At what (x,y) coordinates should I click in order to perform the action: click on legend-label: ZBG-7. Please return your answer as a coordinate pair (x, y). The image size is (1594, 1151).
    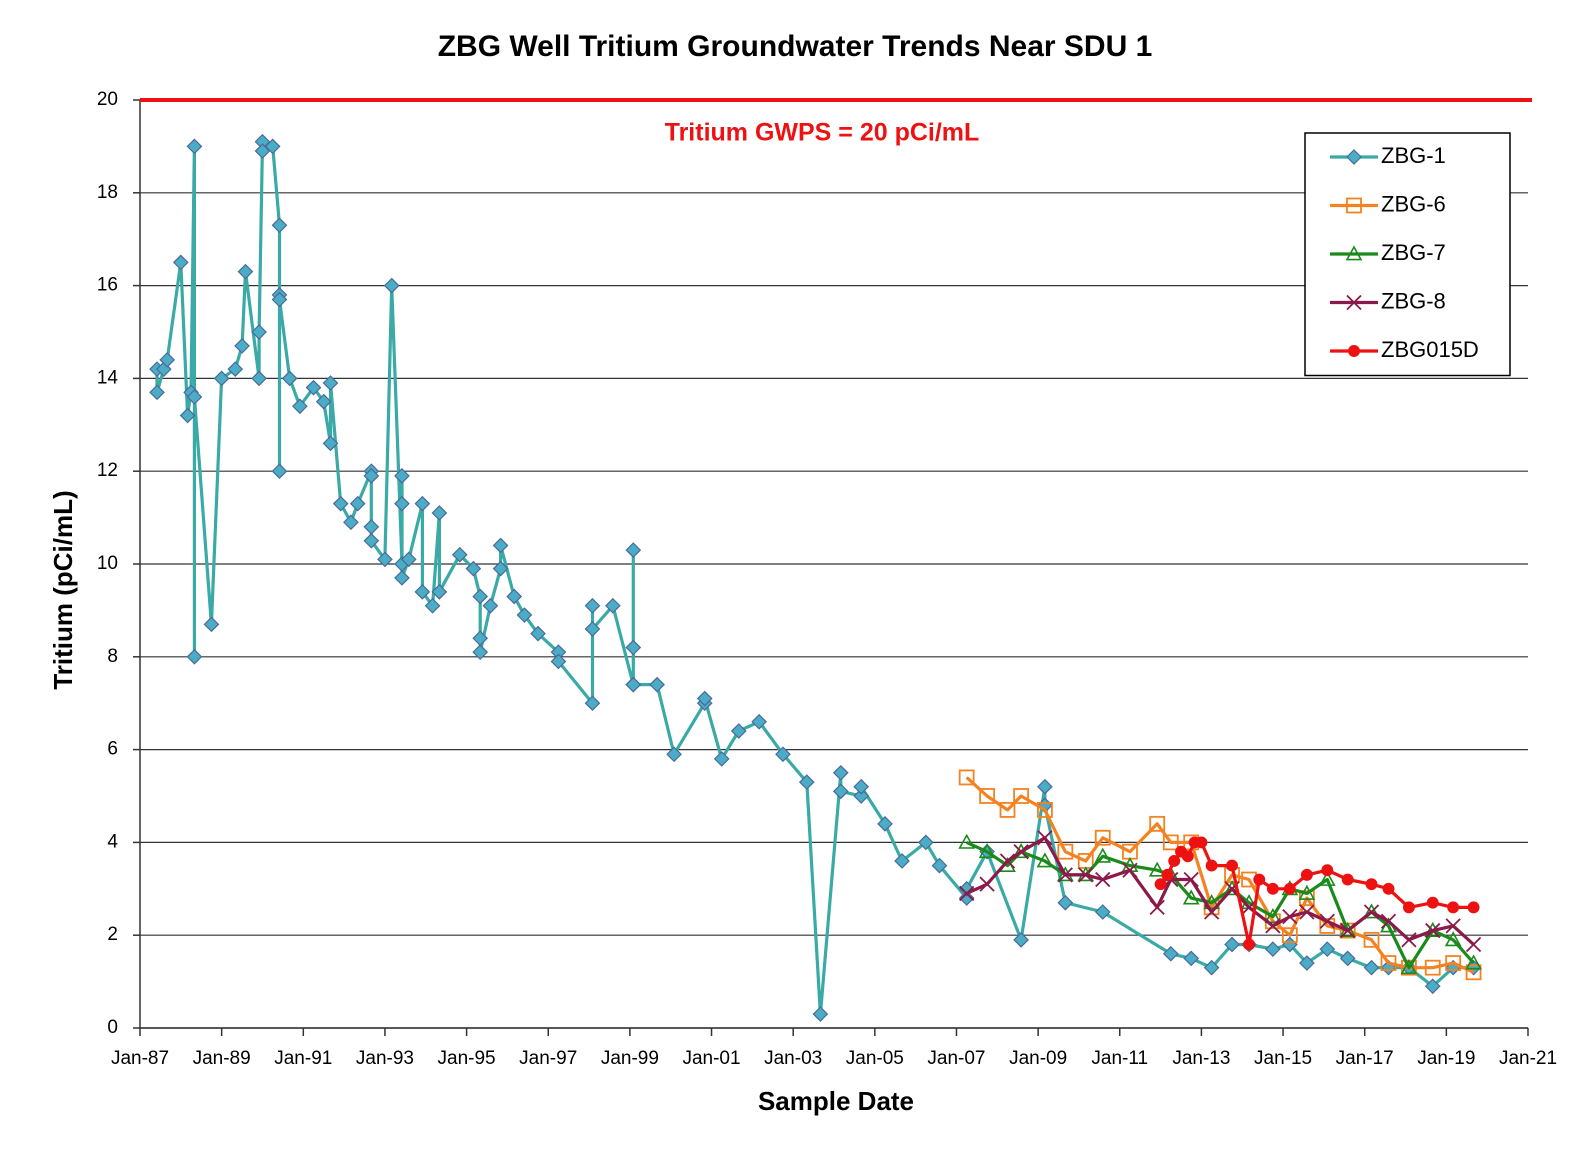
    Looking at the image, I should click on (1413, 252).